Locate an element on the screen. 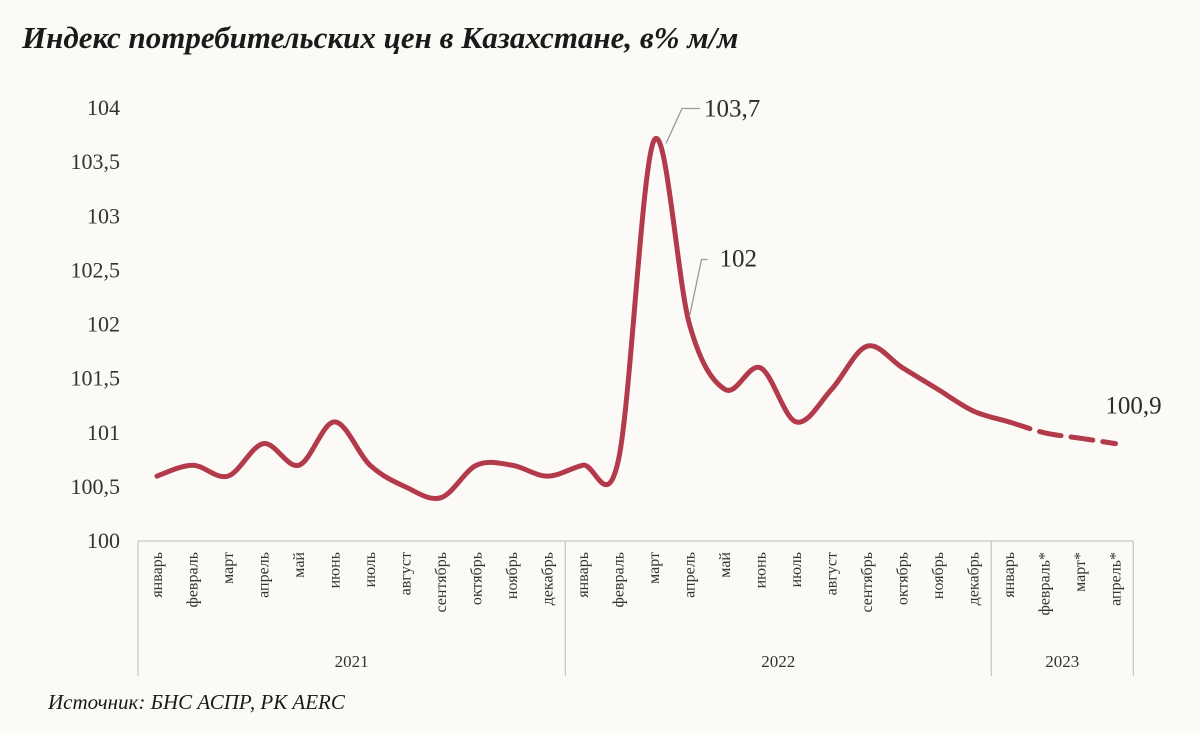 This screenshot has height=733, width=1200. year-label: 2021 is located at coordinates (352, 661).